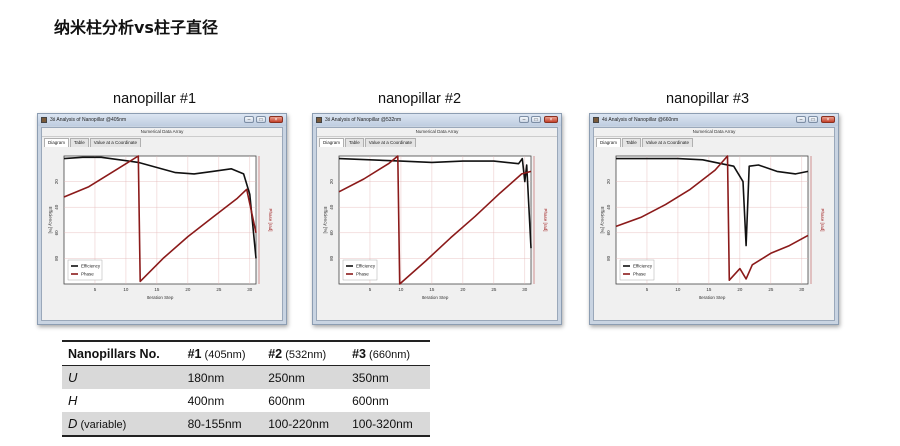 Image resolution: width=900 pixels, height=446 pixels. Describe the element at coordinates (370, 377) in the screenshot. I see `table-cell: 350nm` at that location.